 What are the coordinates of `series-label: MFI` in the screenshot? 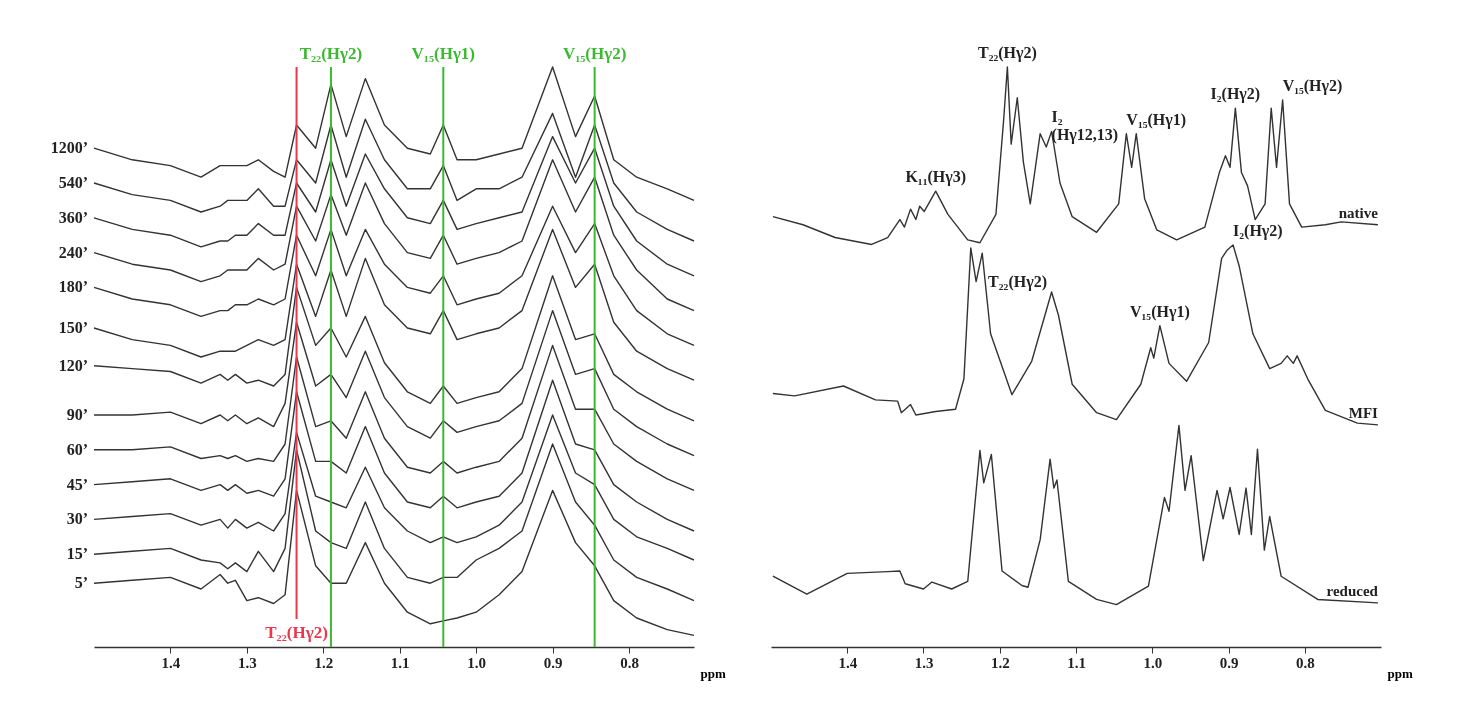 It's located at (1363, 412).